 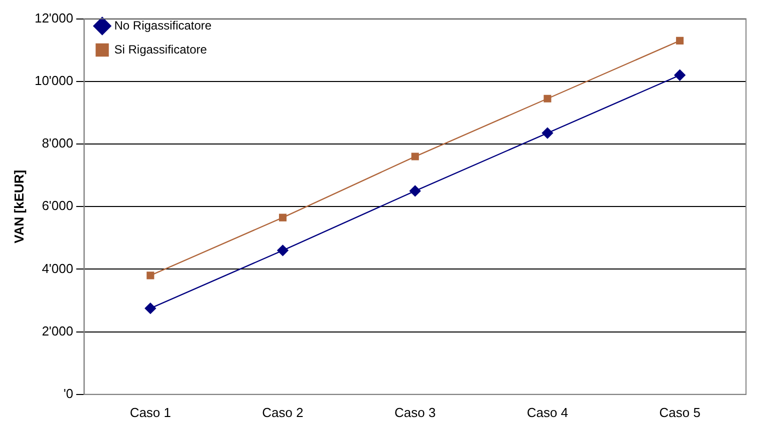 What do you see at coordinates (58, 330) in the screenshot?
I see `y-tick-label: 2'000` at bounding box center [58, 330].